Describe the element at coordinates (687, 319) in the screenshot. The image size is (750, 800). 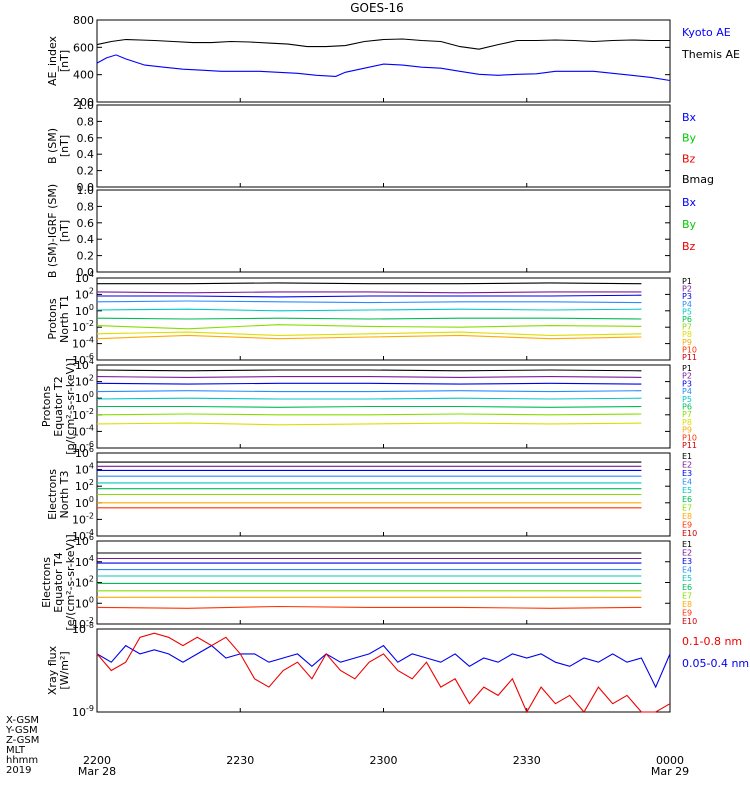
I see `legend-entry: P6` at that location.